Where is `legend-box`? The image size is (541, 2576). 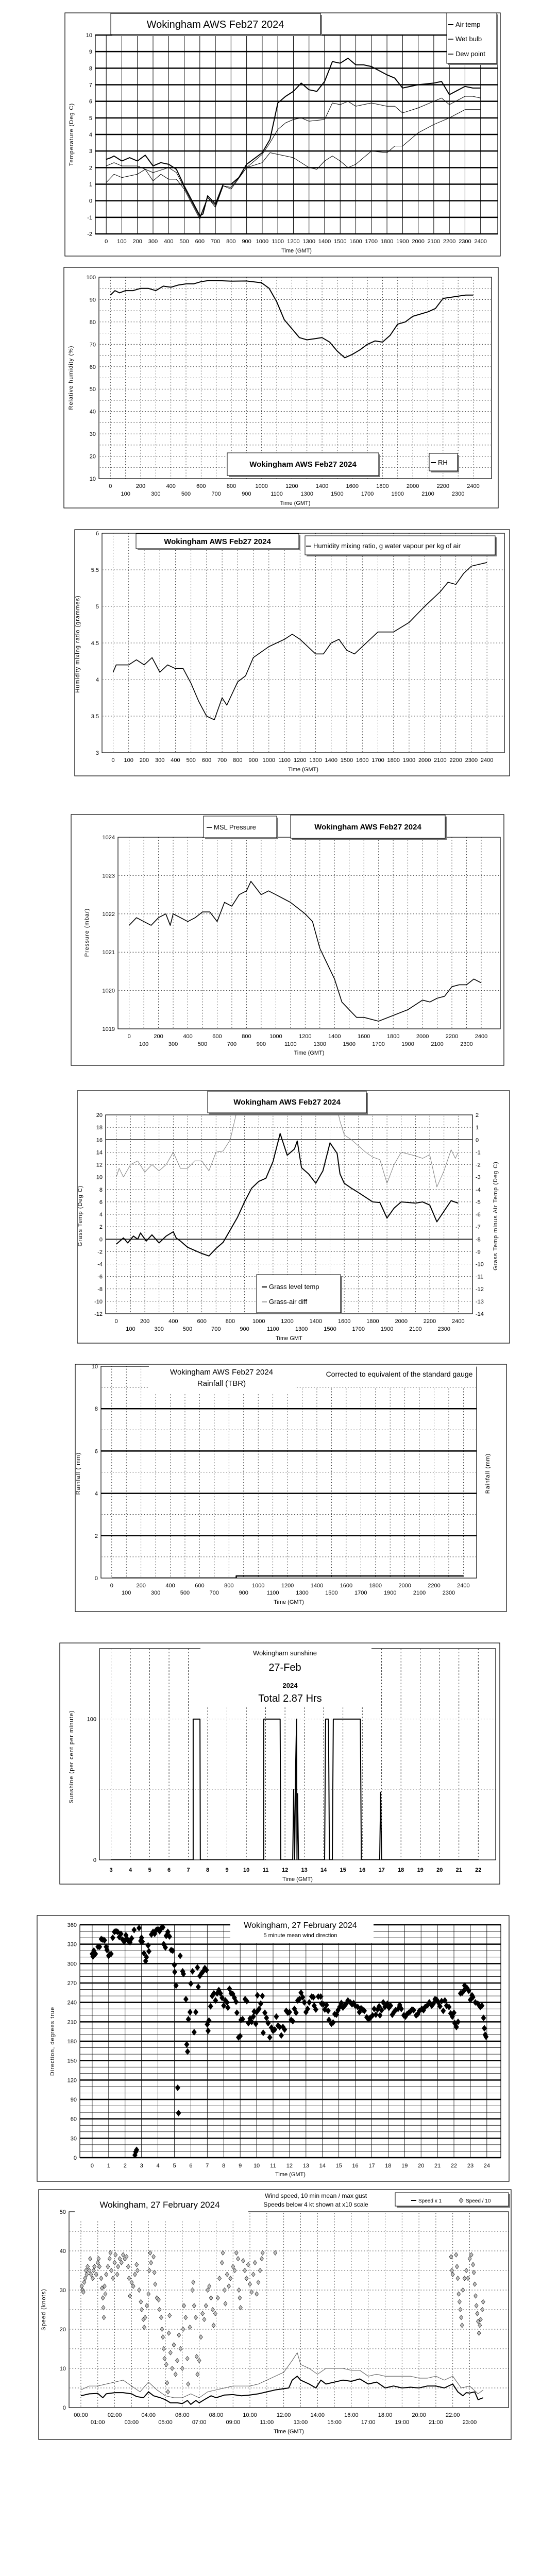
legend-box is located at coordinates (472, 38).